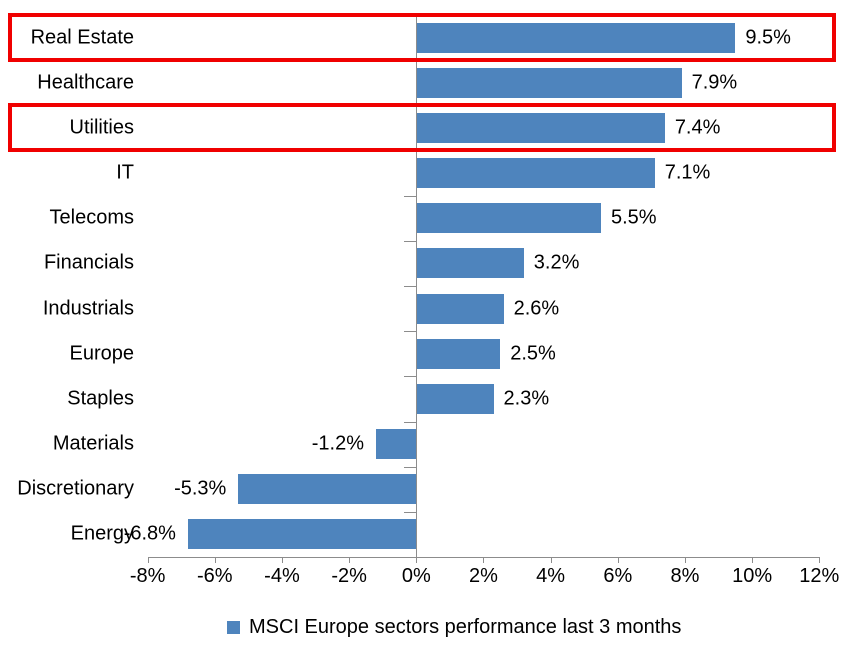  Describe the element at coordinates (88, 308) in the screenshot. I see `category-label: Industrials` at that location.